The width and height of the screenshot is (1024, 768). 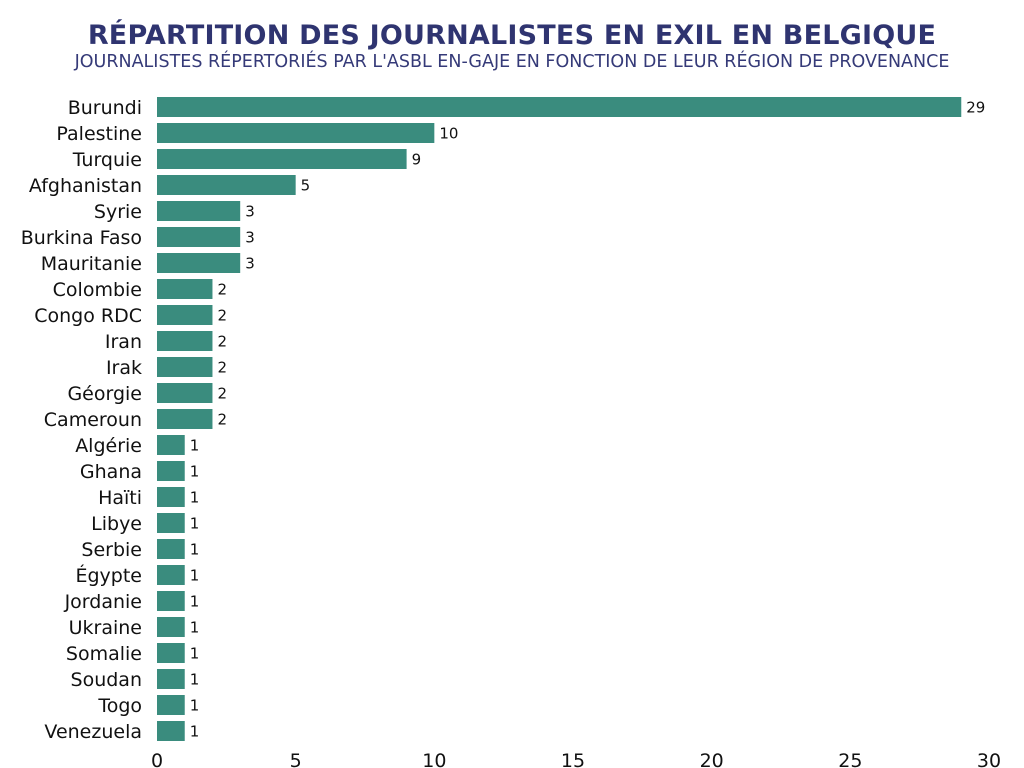 What do you see at coordinates (104, 394) in the screenshot?
I see `category-label: Géorgie` at bounding box center [104, 394].